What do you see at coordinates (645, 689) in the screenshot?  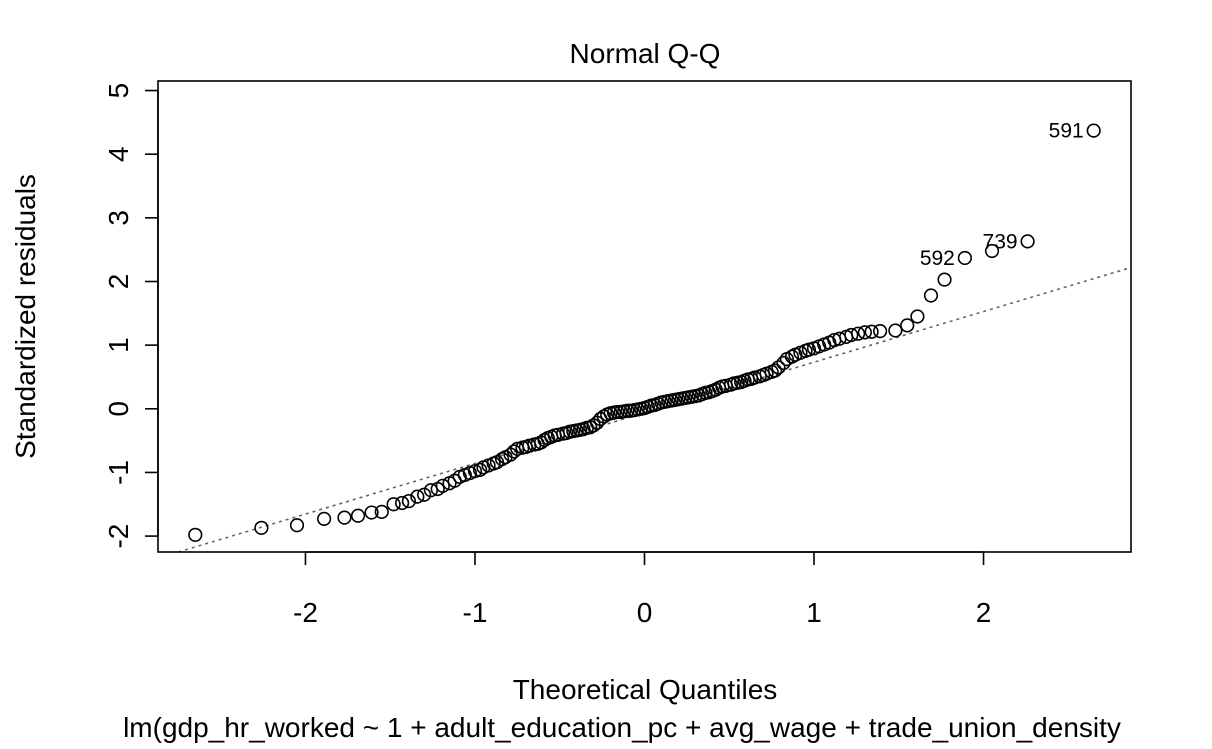 I see `x-axis-label: Theoretical Quantiles` at bounding box center [645, 689].